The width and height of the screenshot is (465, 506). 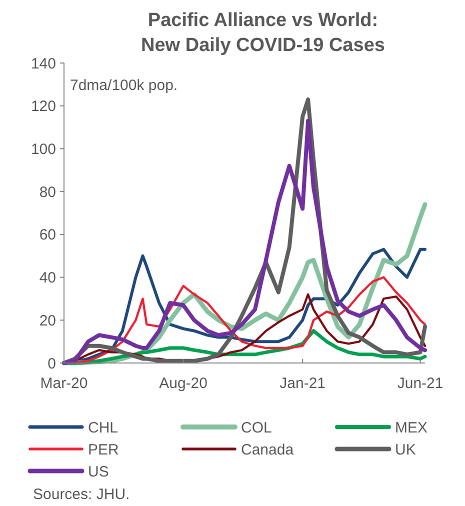 What do you see at coordinates (183, 383) in the screenshot?
I see `x-tick-label: Aug-20` at bounding box center [183, 383].